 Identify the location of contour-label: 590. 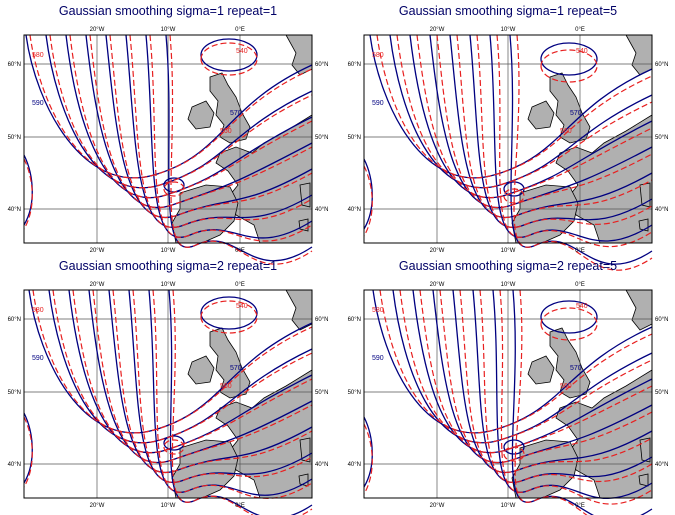
(378, 358).